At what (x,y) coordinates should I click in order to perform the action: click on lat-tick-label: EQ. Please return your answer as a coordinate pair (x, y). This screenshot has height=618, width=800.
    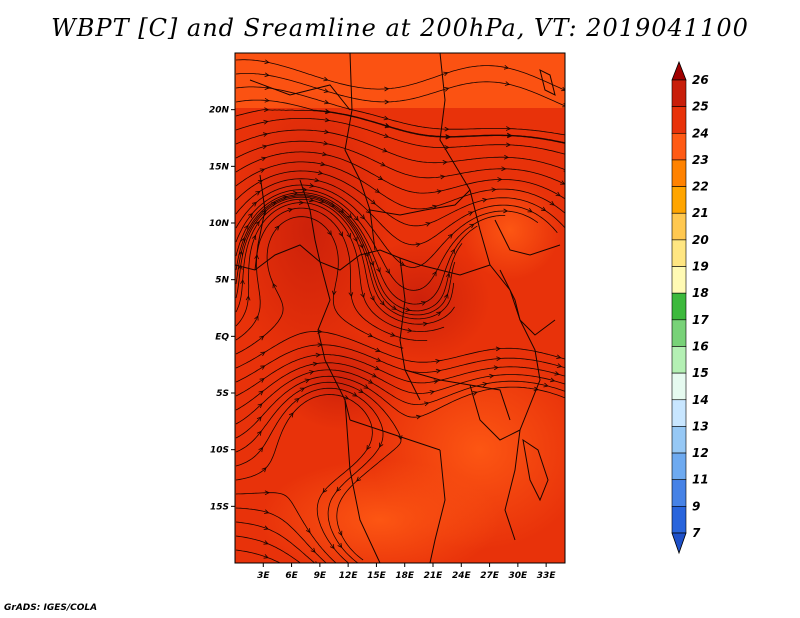
    Looking at the image, I should click on (222, 337).